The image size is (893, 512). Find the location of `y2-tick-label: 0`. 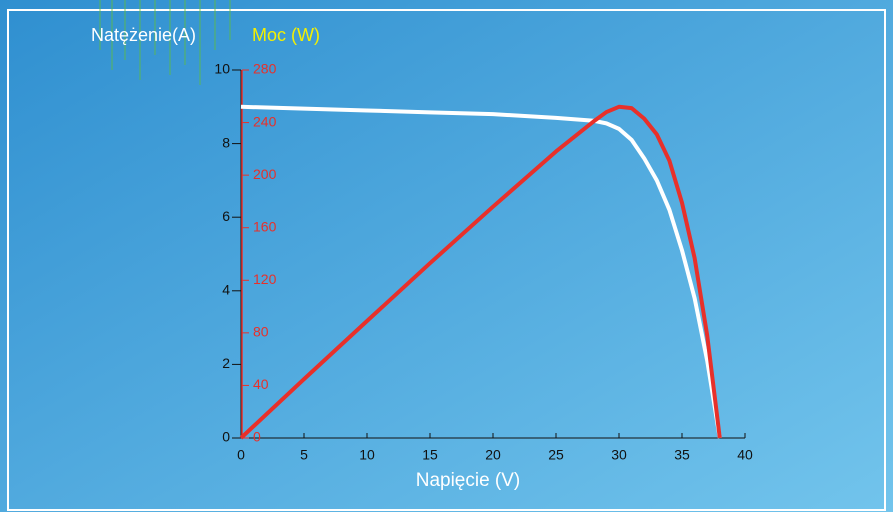

y2-tick-label: 0 is located at coordinates (257, 437).